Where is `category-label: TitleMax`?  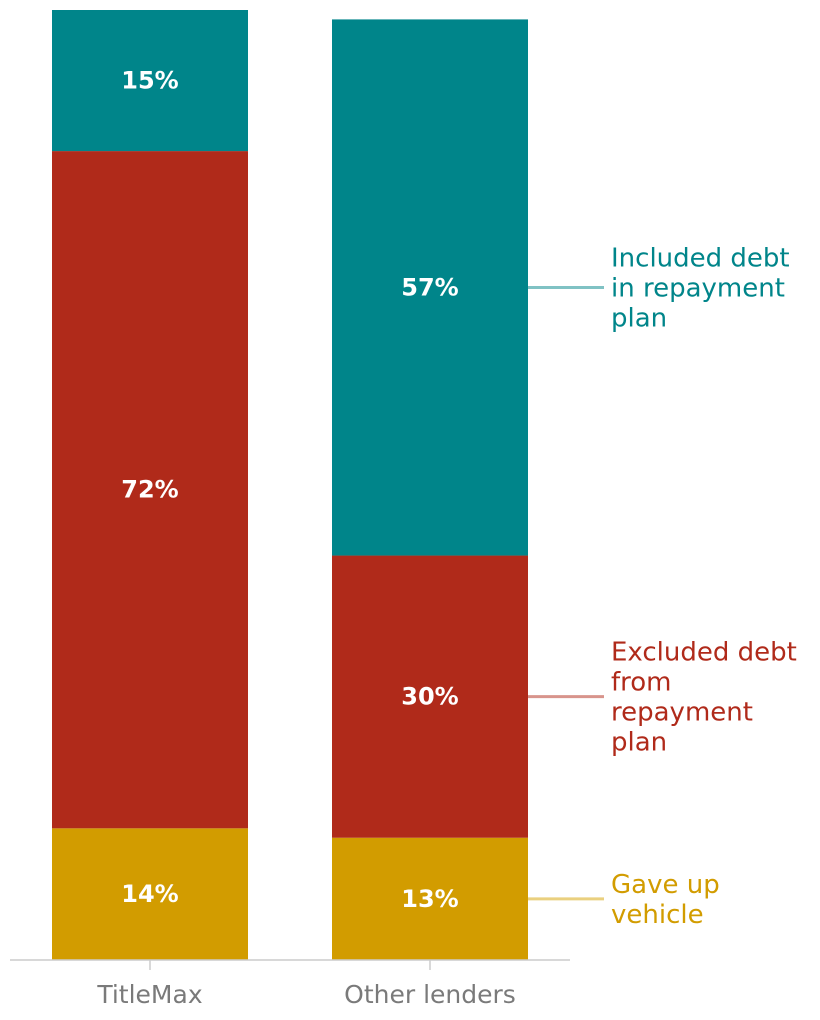 category-label: TitleMax is located at coordinates (149, 994).